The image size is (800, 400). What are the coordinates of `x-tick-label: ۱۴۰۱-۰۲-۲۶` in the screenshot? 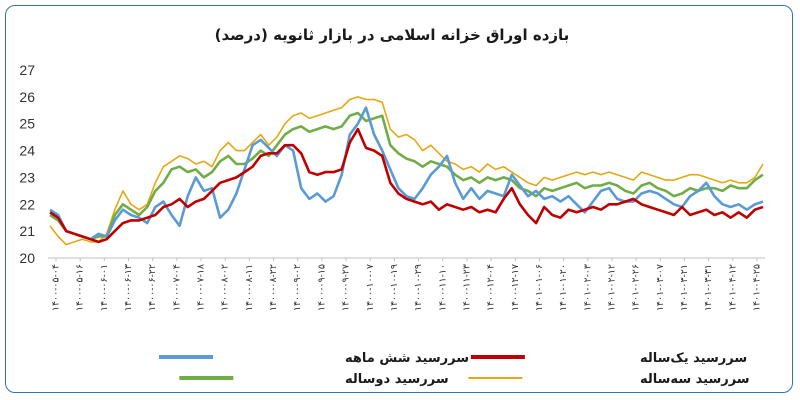 It's located at (636, 287).